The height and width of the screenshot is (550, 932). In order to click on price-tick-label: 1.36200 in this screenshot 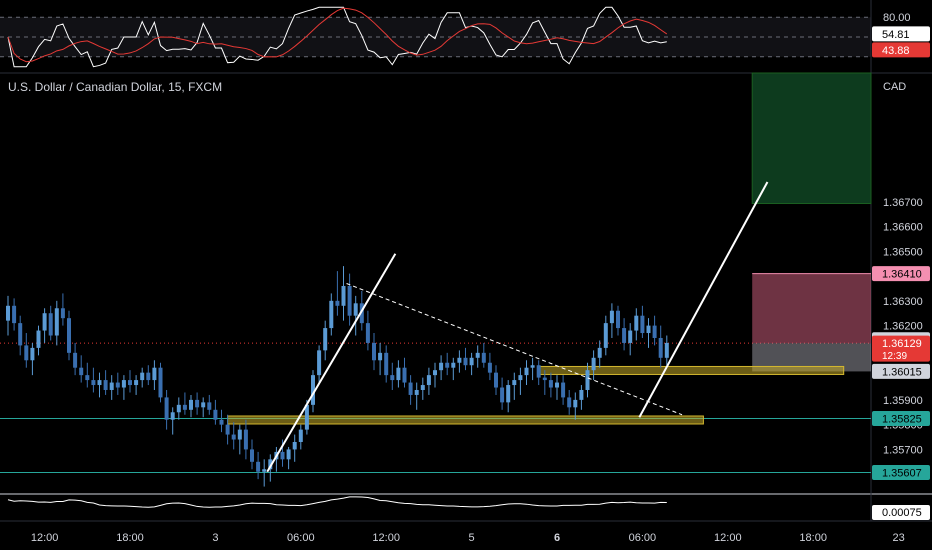, I will do `click(903, 327)`.